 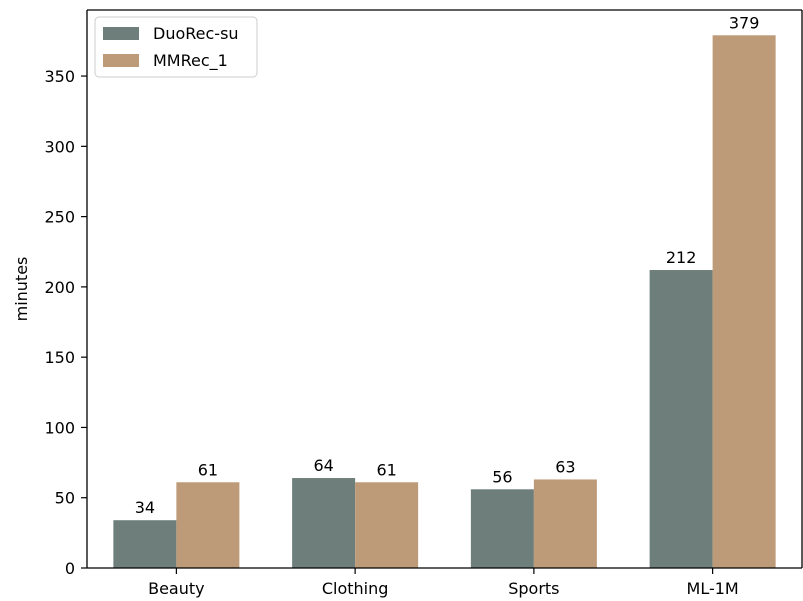 I want to click on y-tick-label: 300, so click(x=59, y=146).